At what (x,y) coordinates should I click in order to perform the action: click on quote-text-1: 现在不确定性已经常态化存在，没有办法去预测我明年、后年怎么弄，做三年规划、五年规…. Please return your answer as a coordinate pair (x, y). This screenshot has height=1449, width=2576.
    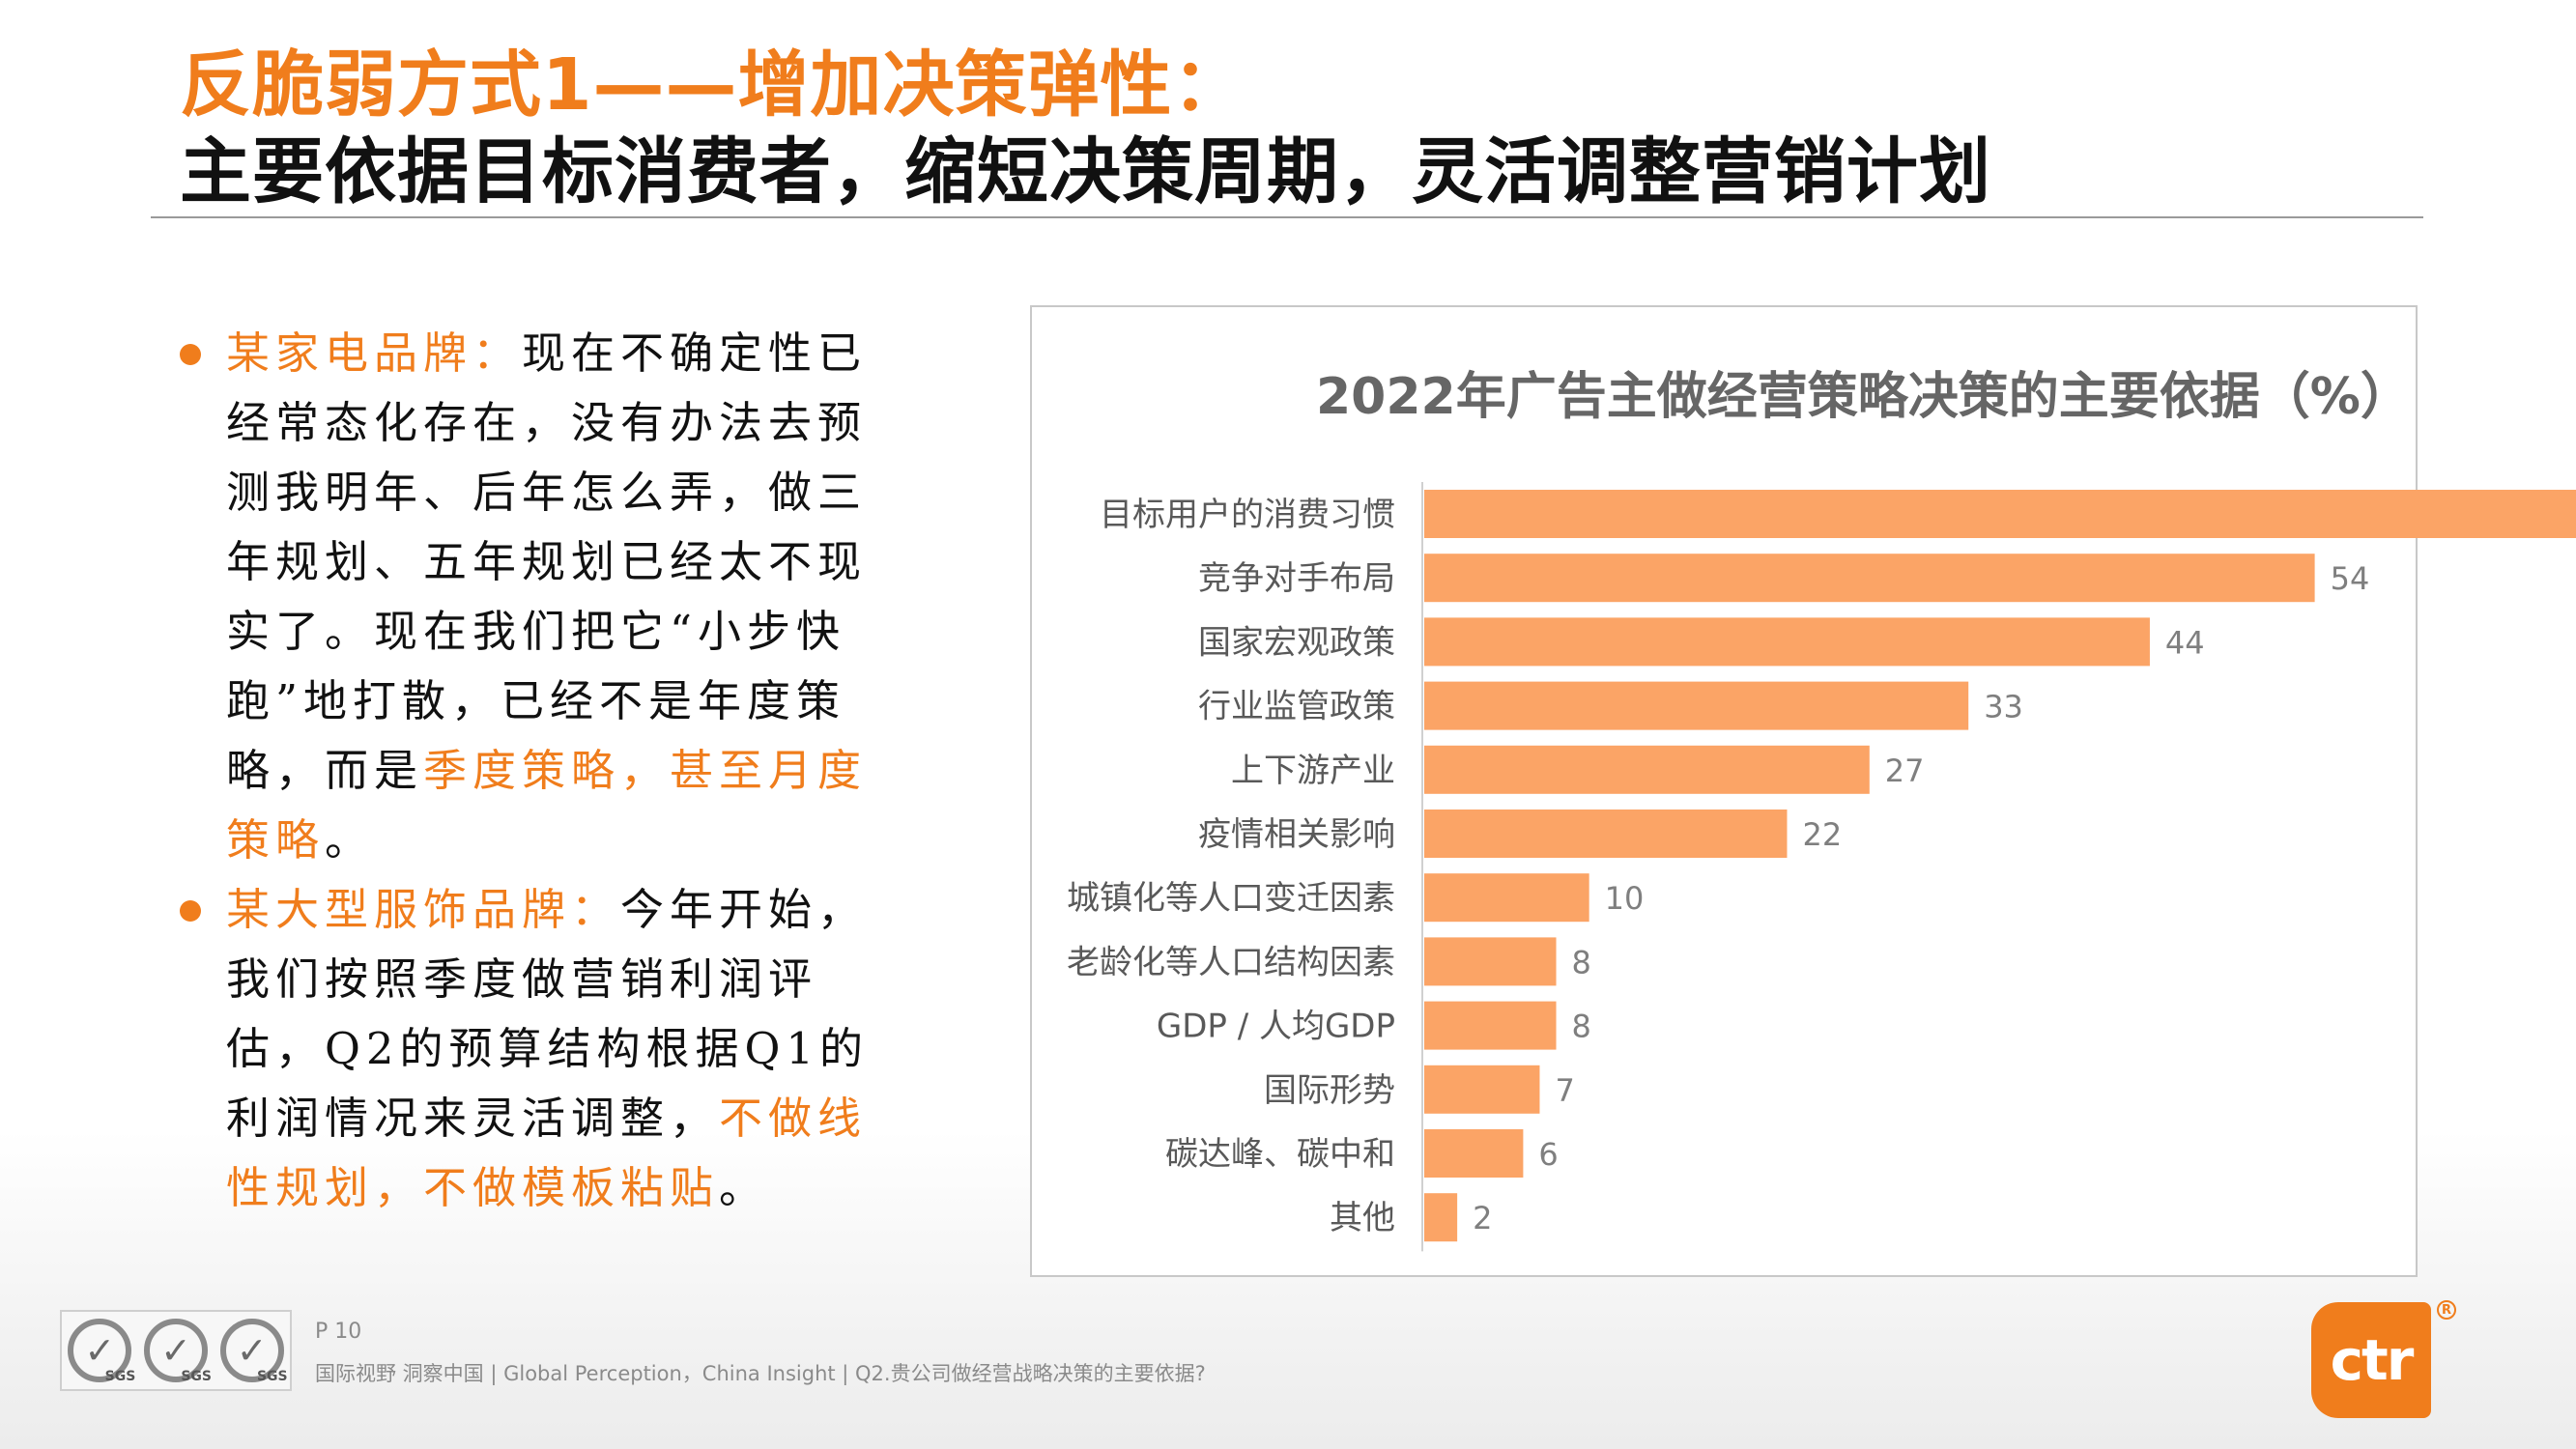
    Looking at the image, I should click on (547, 561).